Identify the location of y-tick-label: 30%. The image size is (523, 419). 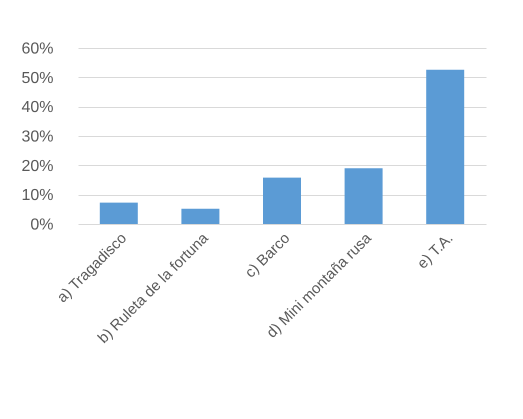
(37, 137).